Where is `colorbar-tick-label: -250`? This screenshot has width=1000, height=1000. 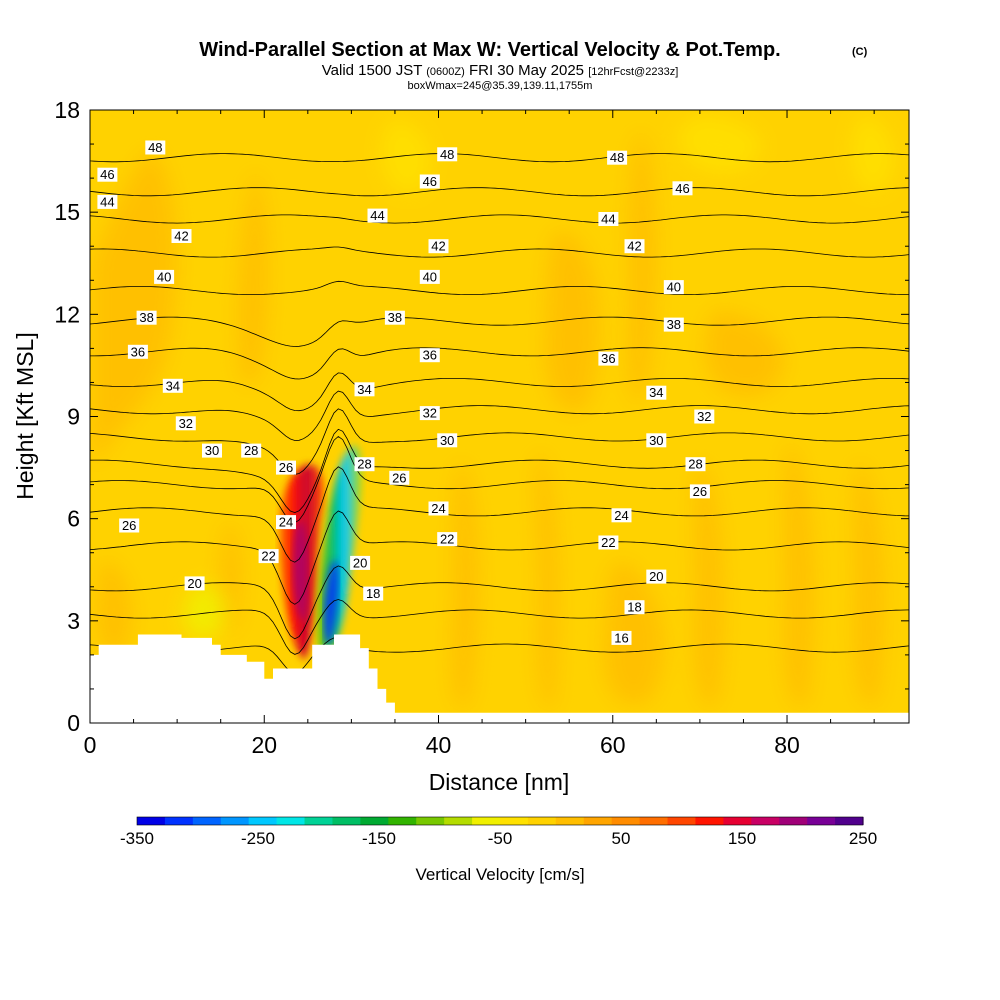
colorbar-tick-label: -250 is located at coordinates (258, 838).